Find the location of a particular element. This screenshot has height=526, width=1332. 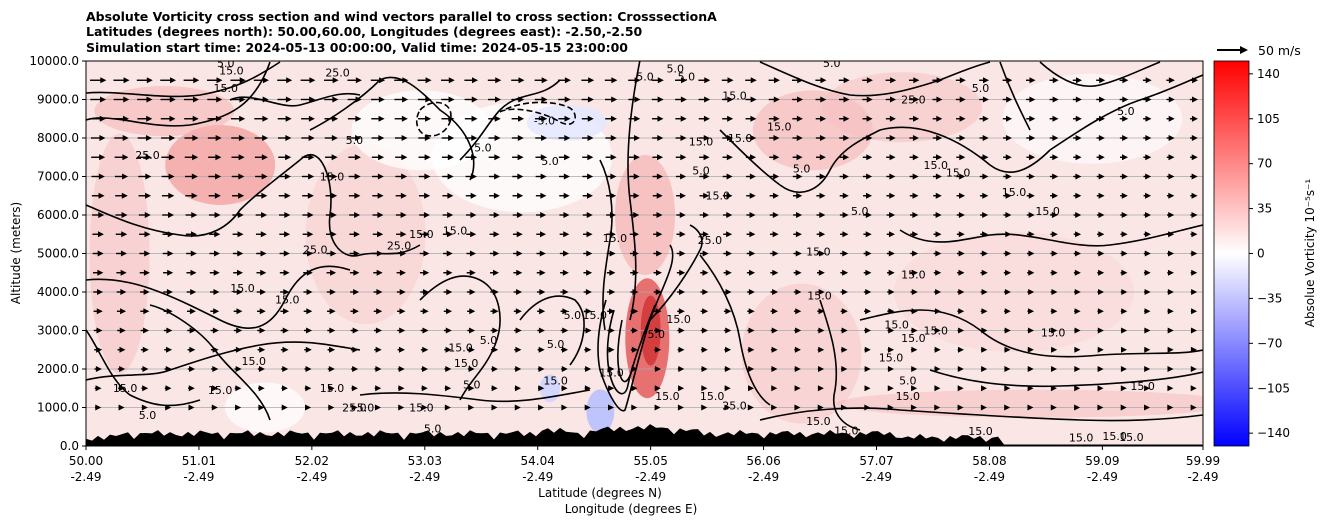

x-tick-label-longitude: -2.49 is located at coordinates (1102, 477).